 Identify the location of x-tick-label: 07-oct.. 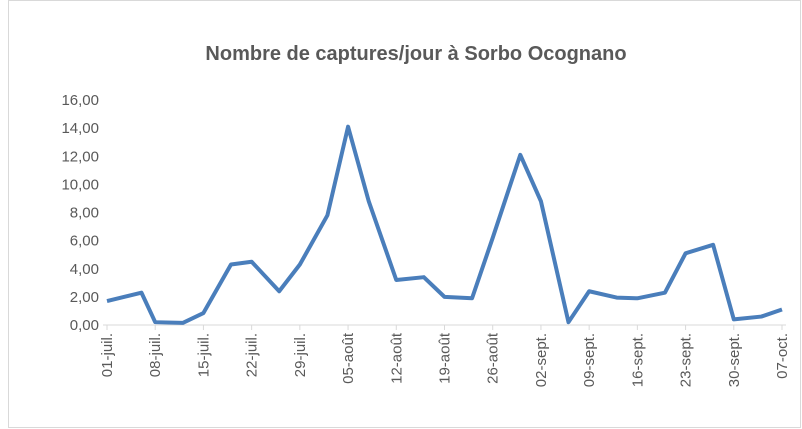
(782, 356).